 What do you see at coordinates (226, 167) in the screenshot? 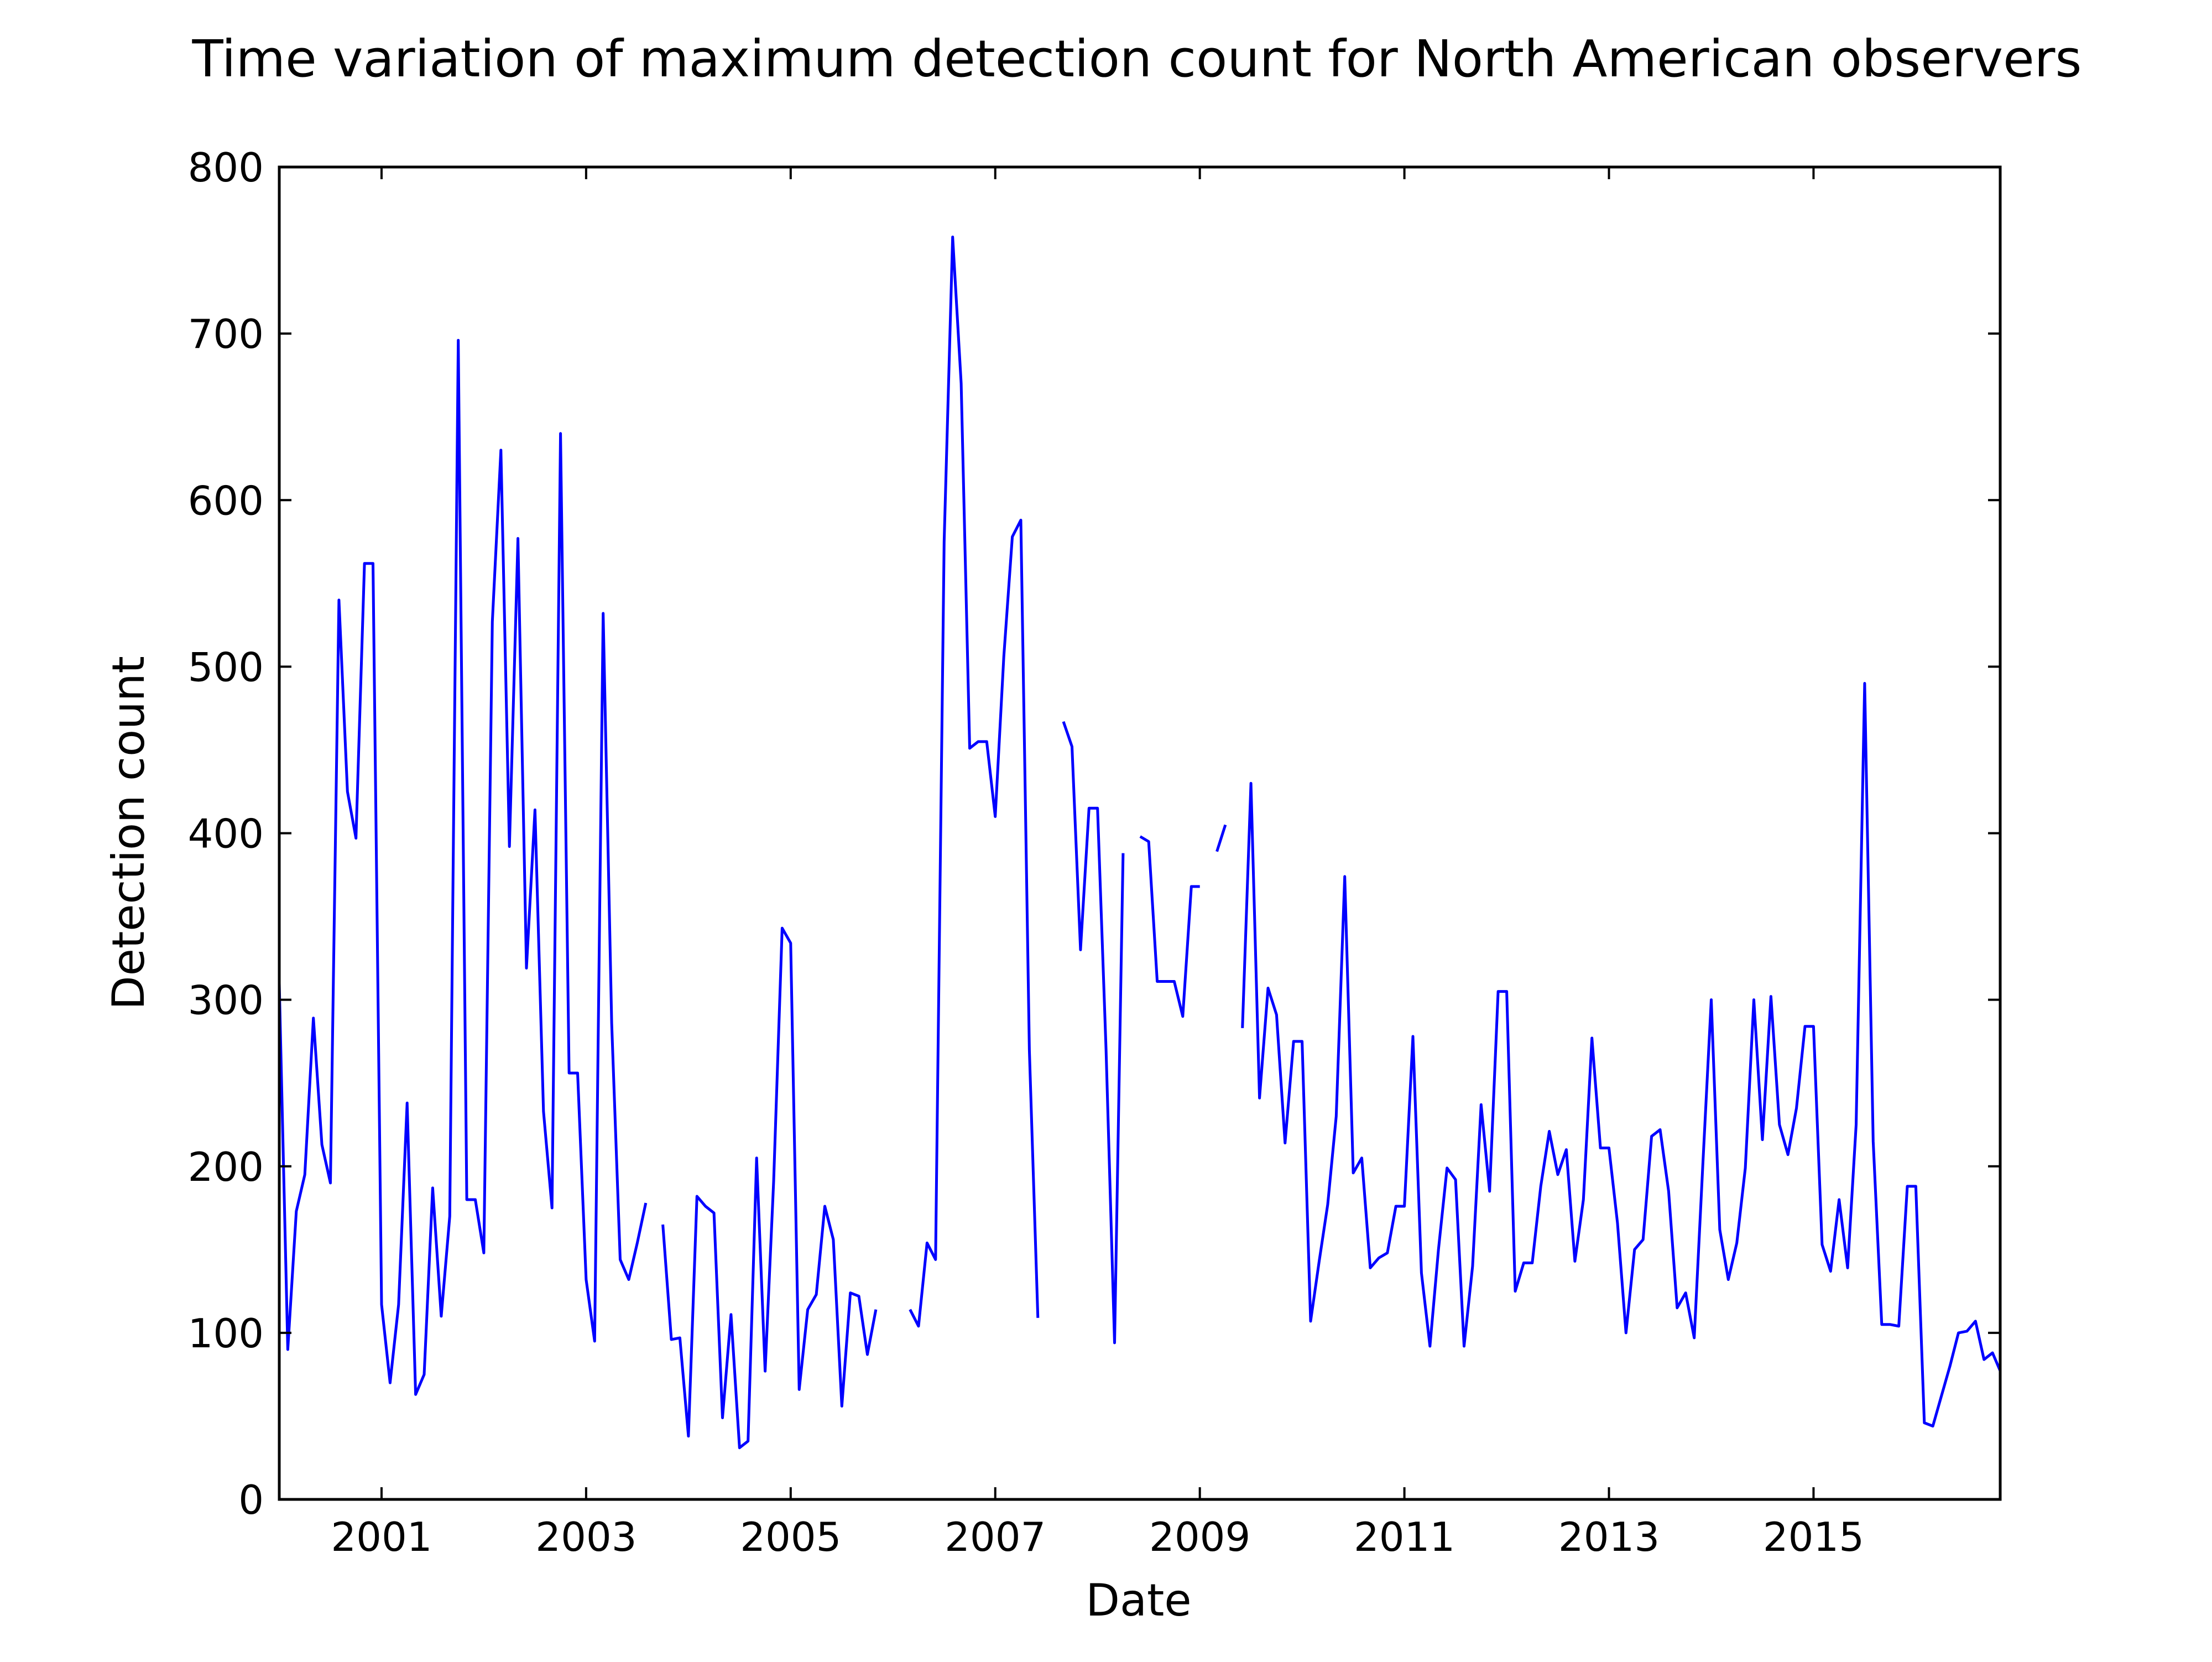
I see `y-tick-label: 800` at bounding box center [226, 167].